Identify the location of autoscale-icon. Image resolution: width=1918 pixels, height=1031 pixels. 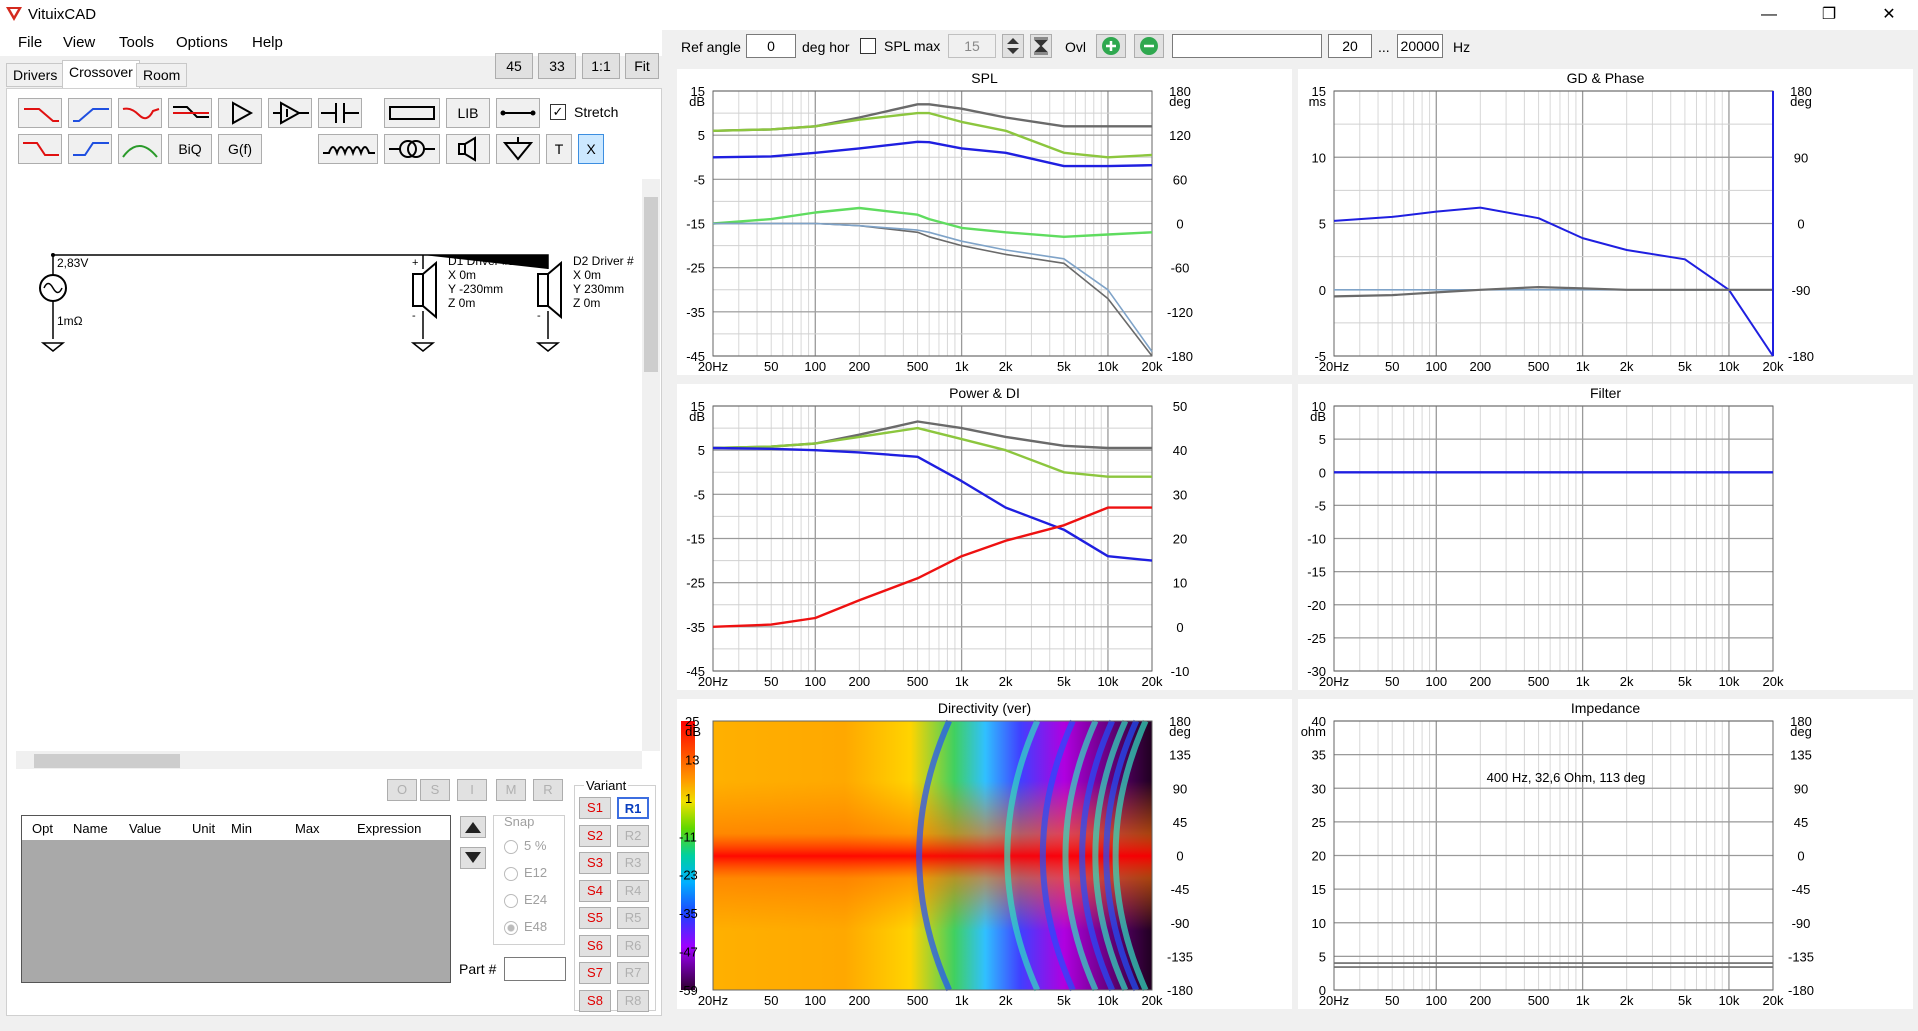
(1041, 46).